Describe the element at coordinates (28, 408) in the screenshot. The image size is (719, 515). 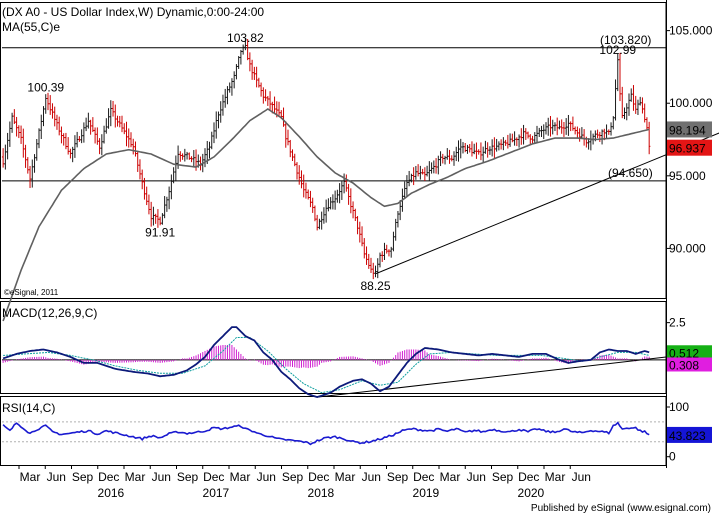
I see `rsi-title: RSI(14,C)` at that location.